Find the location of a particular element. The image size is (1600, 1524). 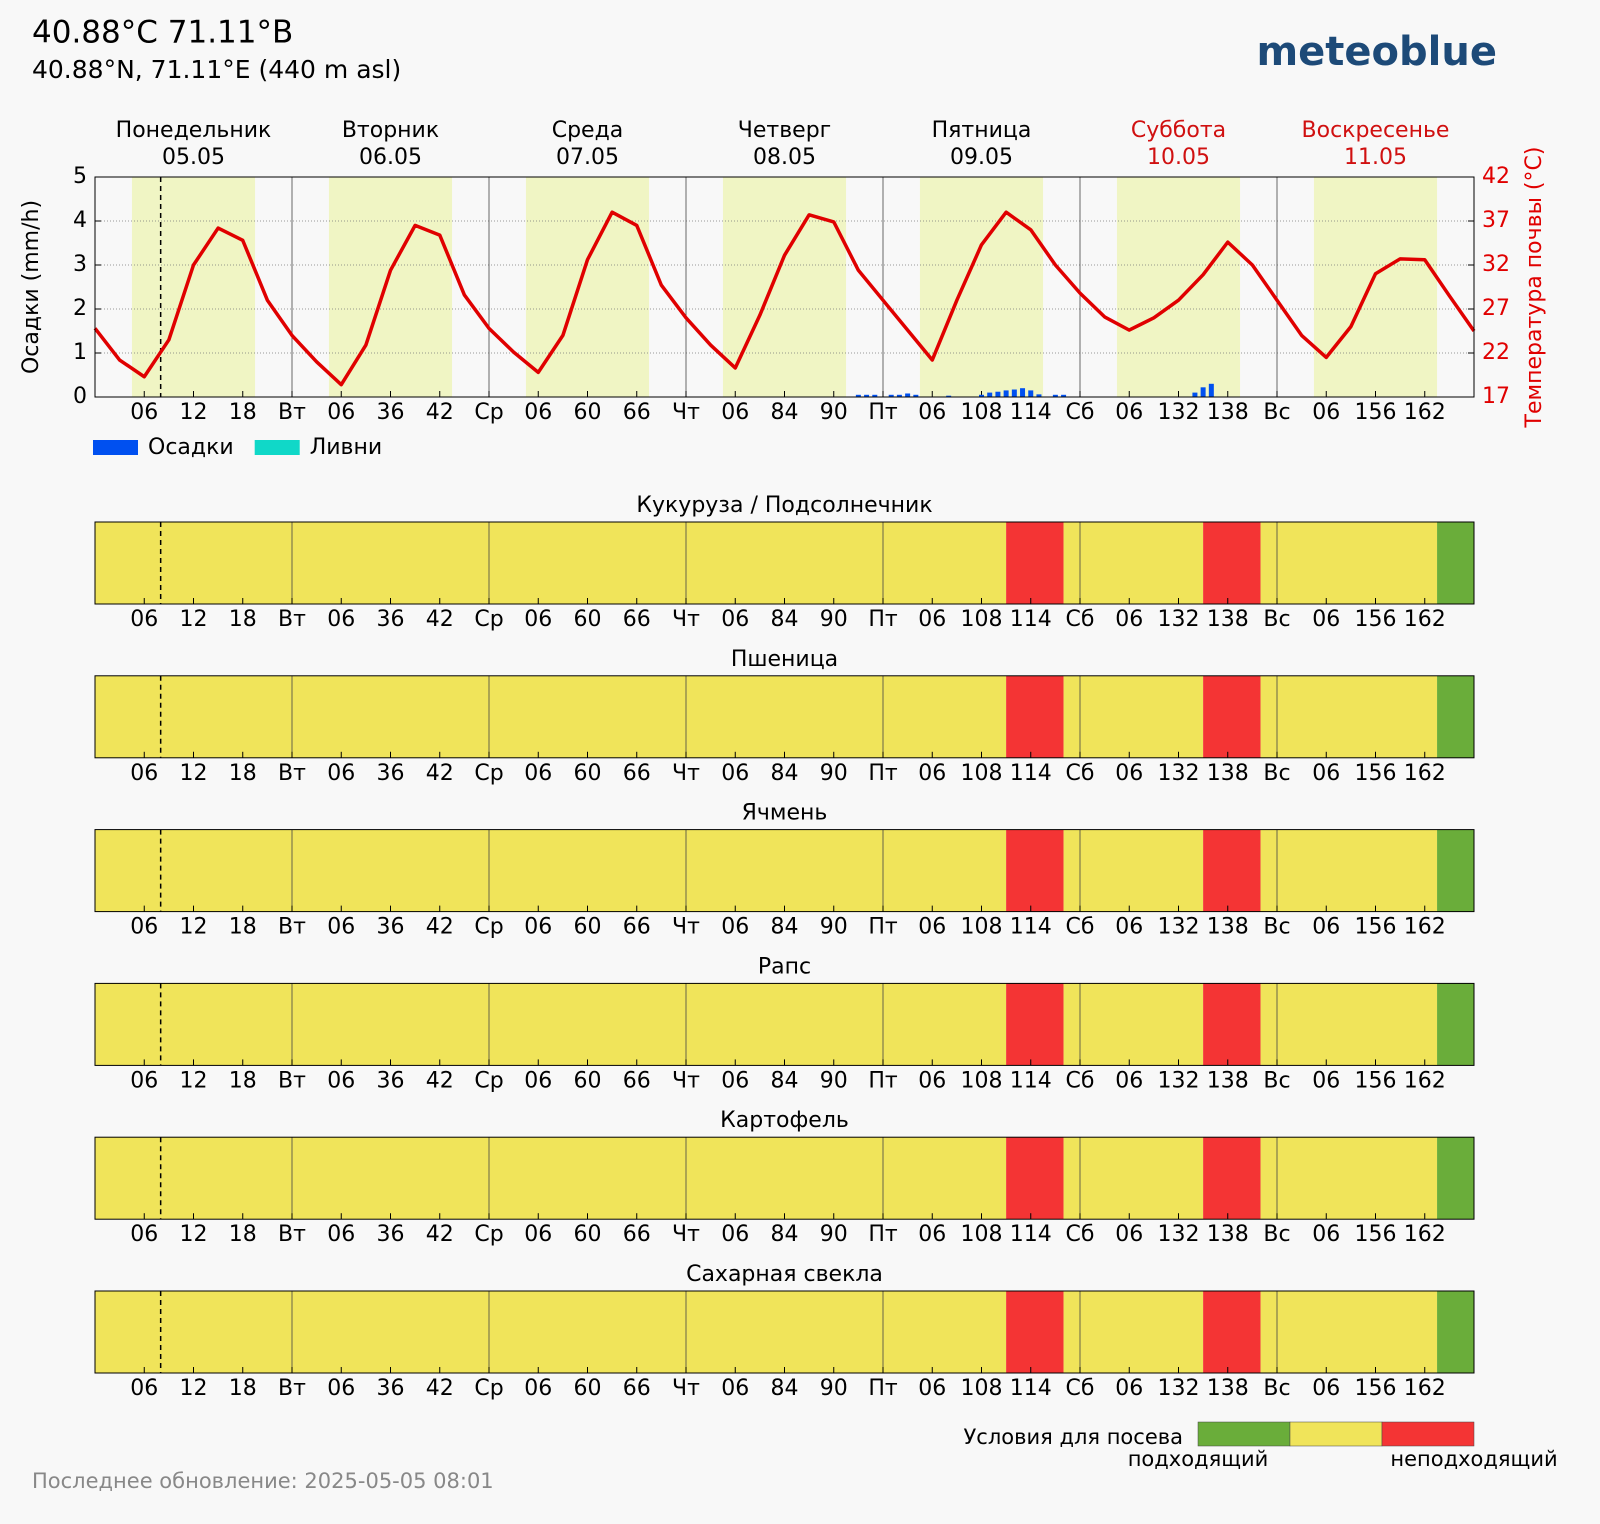

day-name: Четверг is located at coordinates (784, 130).